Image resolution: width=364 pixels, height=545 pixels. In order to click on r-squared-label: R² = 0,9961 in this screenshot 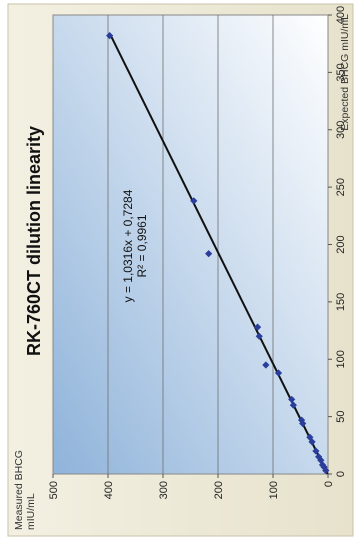, I will do `click(142, 245)`.